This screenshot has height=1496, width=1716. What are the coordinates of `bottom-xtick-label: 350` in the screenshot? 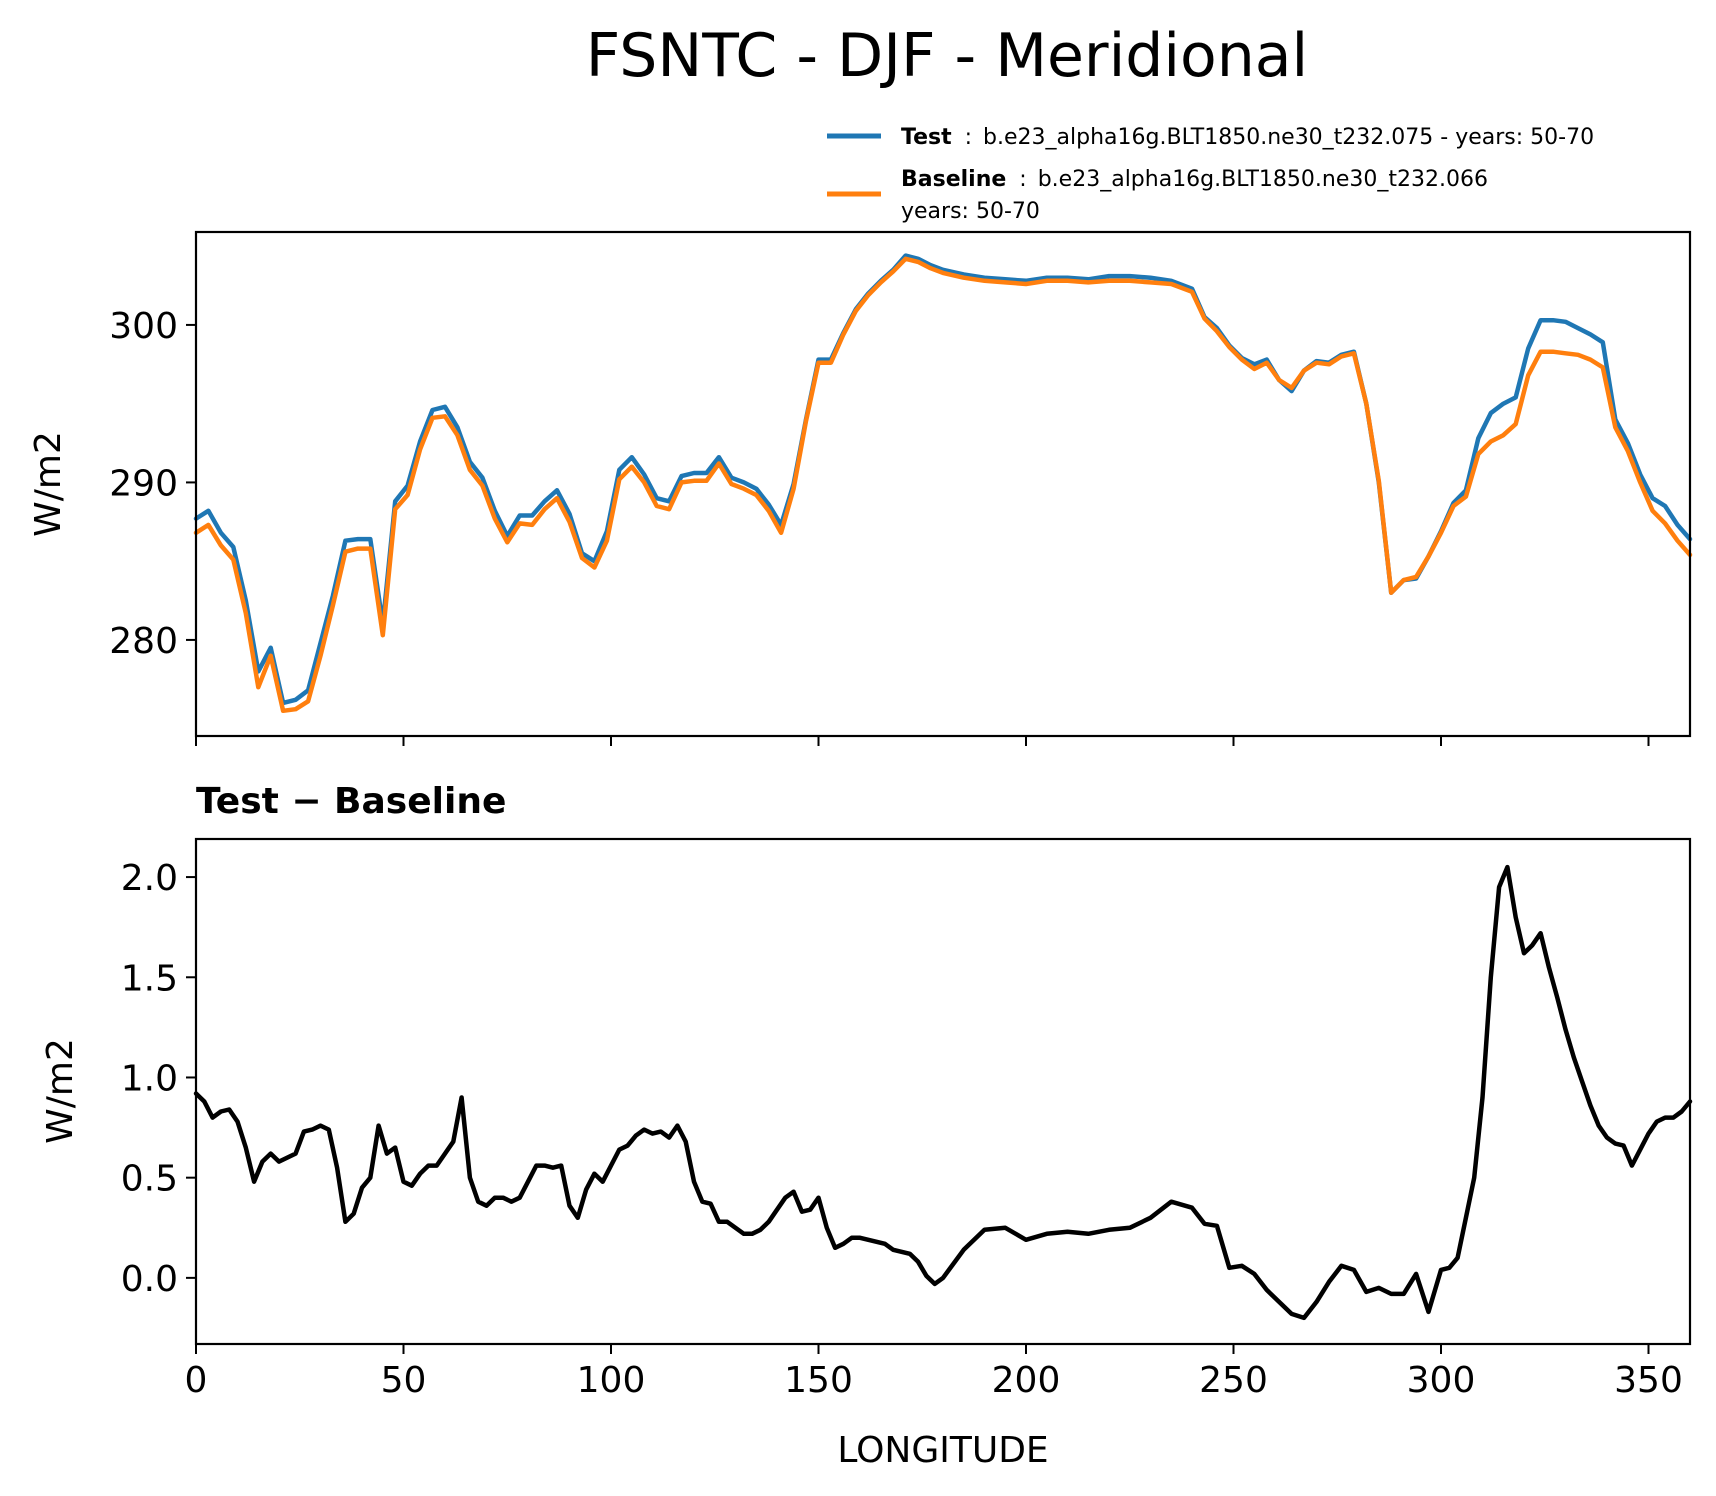 It's located at (1648, 1380).